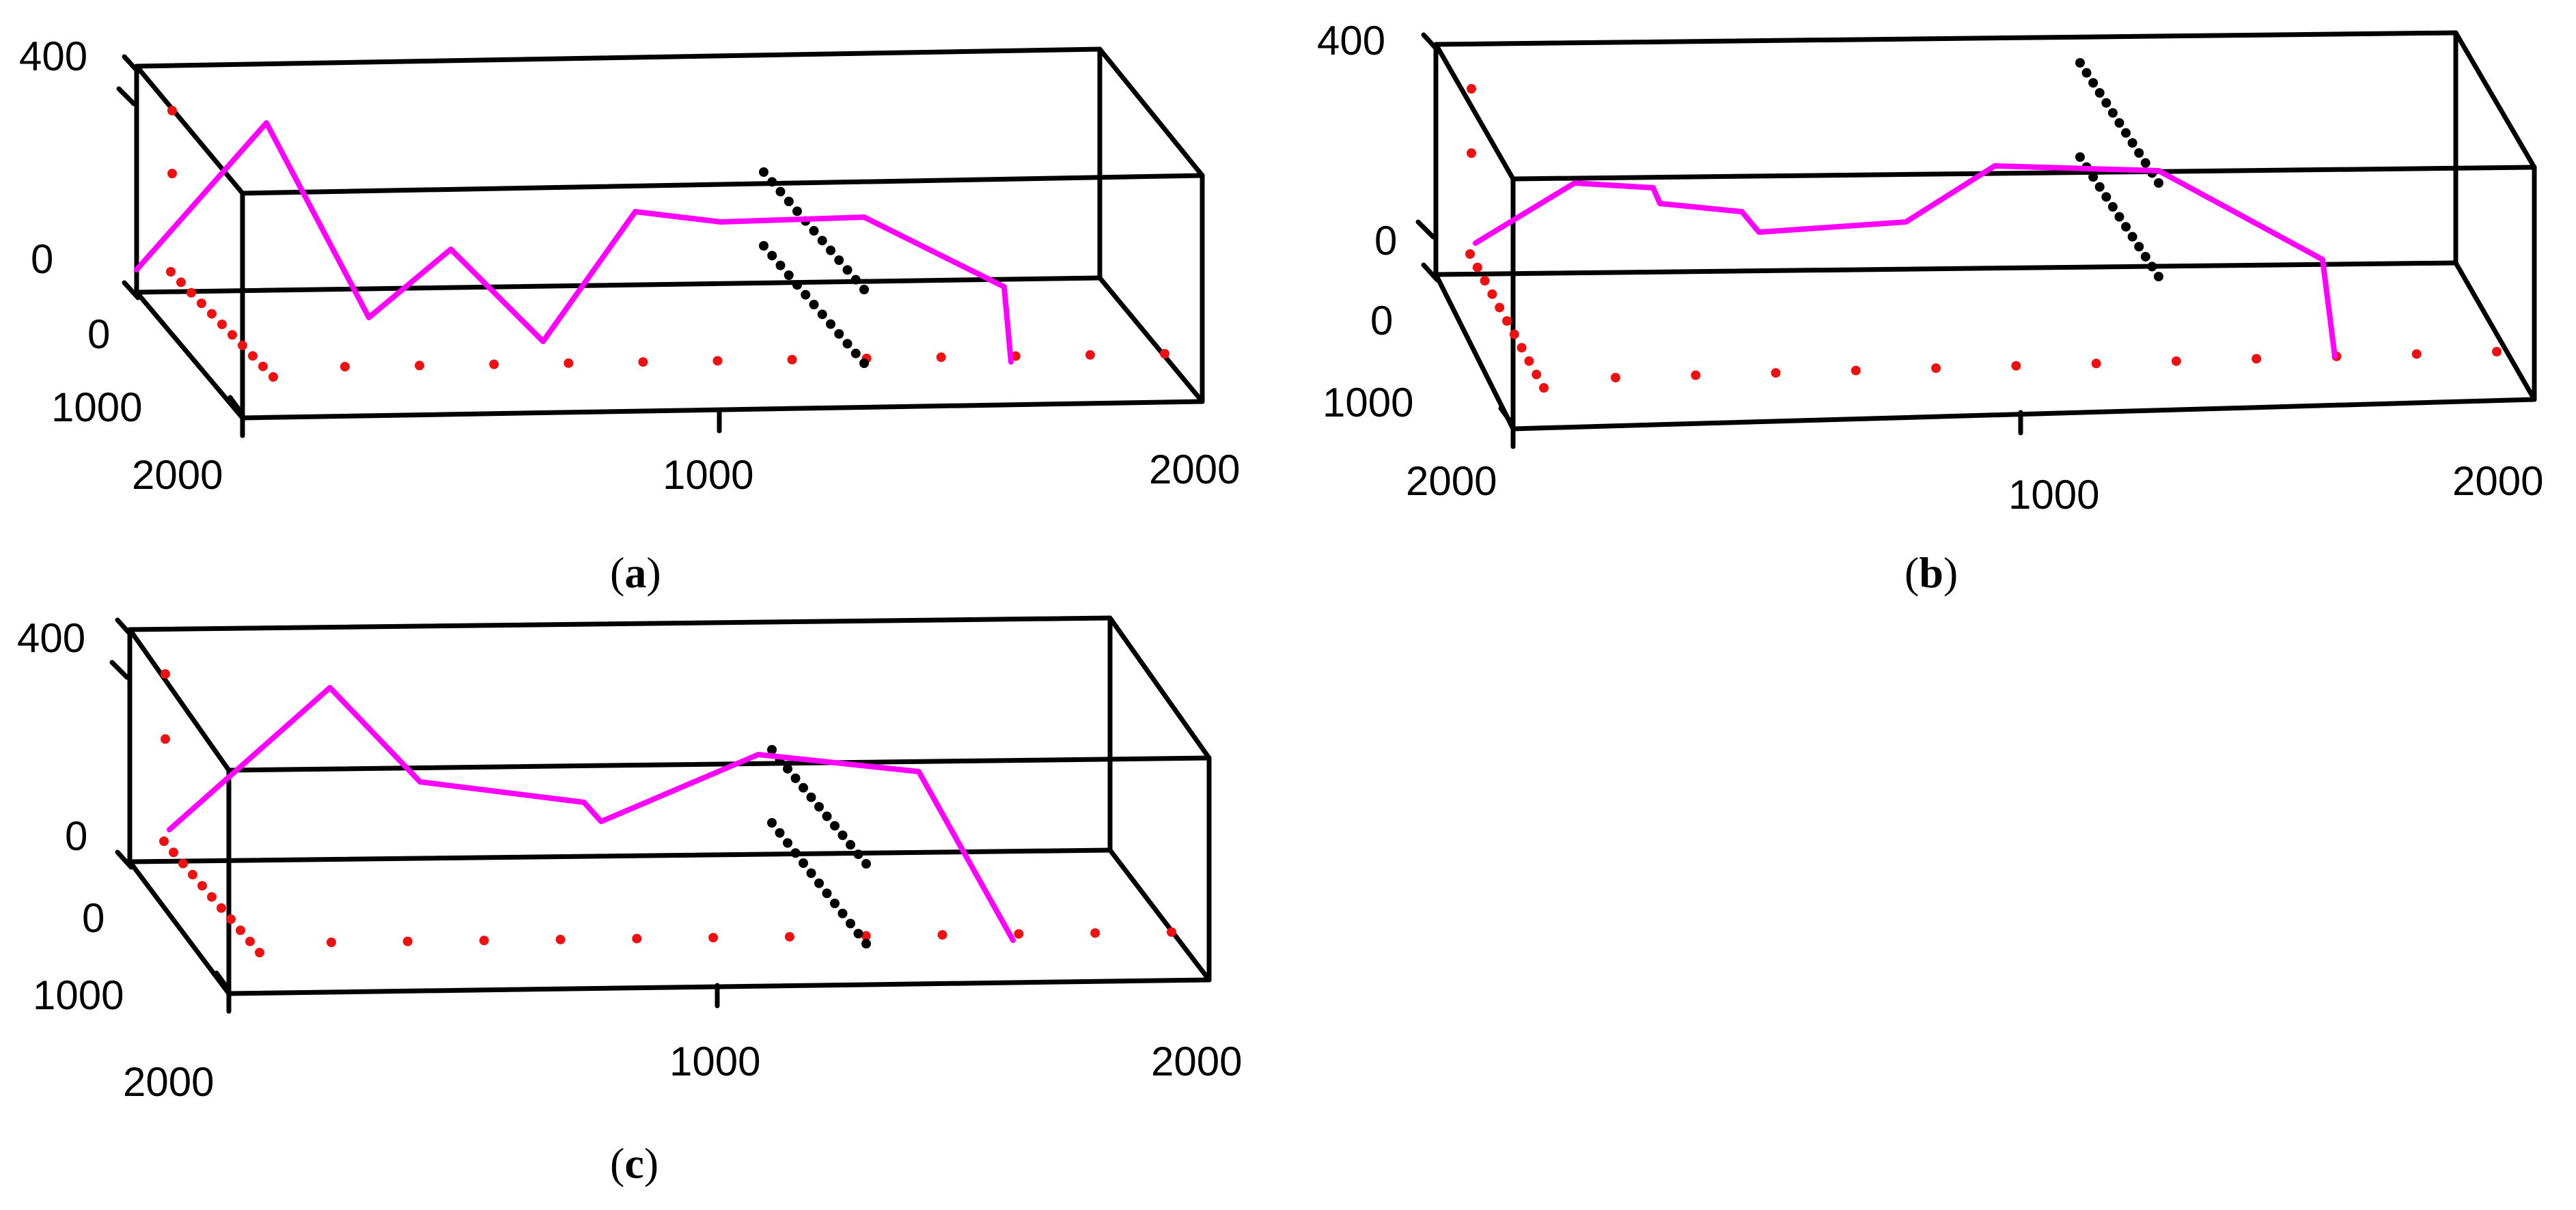 The image size is (2576, 1210). Describe the element at coordinates (98, 334) in the screenshot. I see `panel-a-y-tick-0: 0` at that location.